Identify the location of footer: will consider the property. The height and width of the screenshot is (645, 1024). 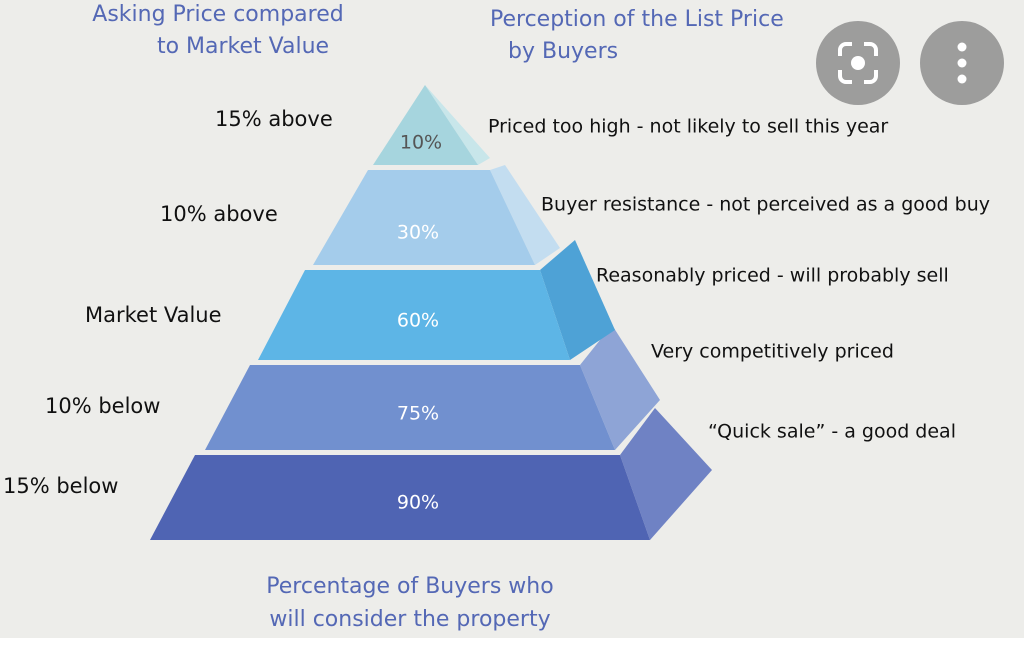
(409, 619).